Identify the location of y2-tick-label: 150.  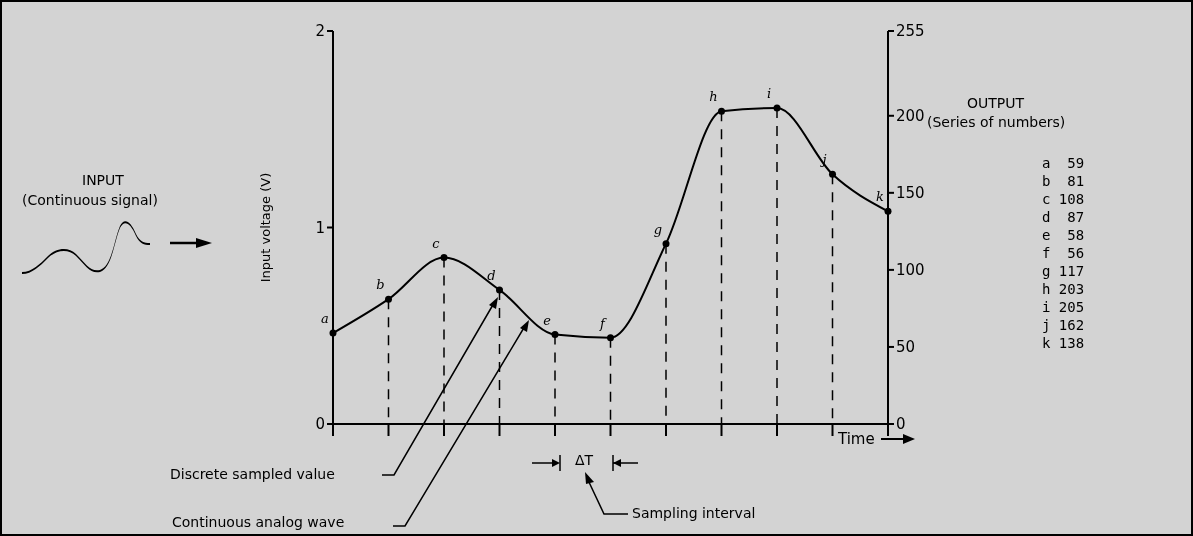
(910, 193).